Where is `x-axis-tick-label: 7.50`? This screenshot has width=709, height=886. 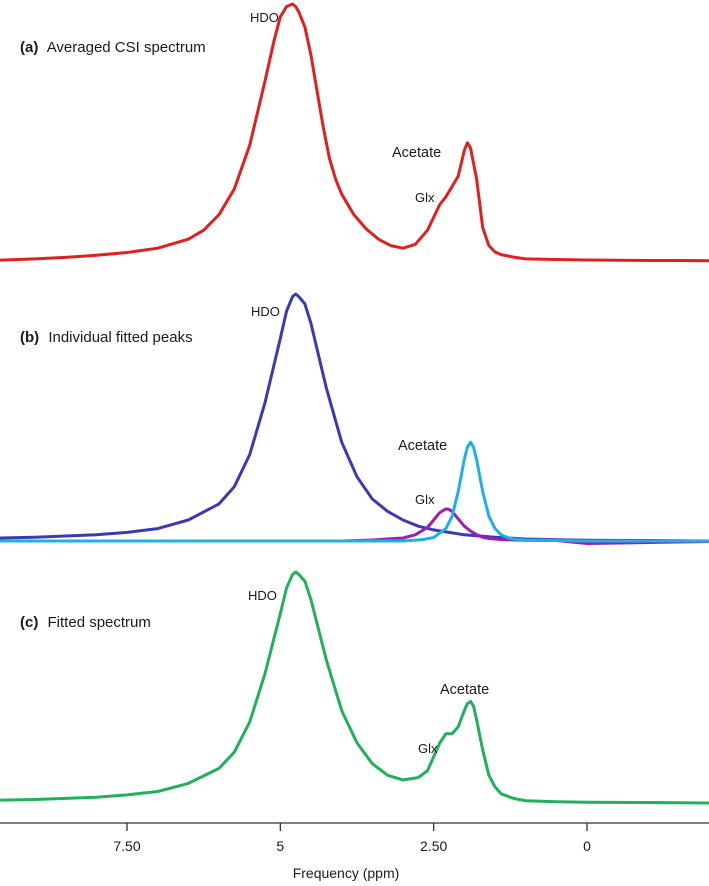 x-axis-tick-label: 7.50 is located at coordinates (126, 846).